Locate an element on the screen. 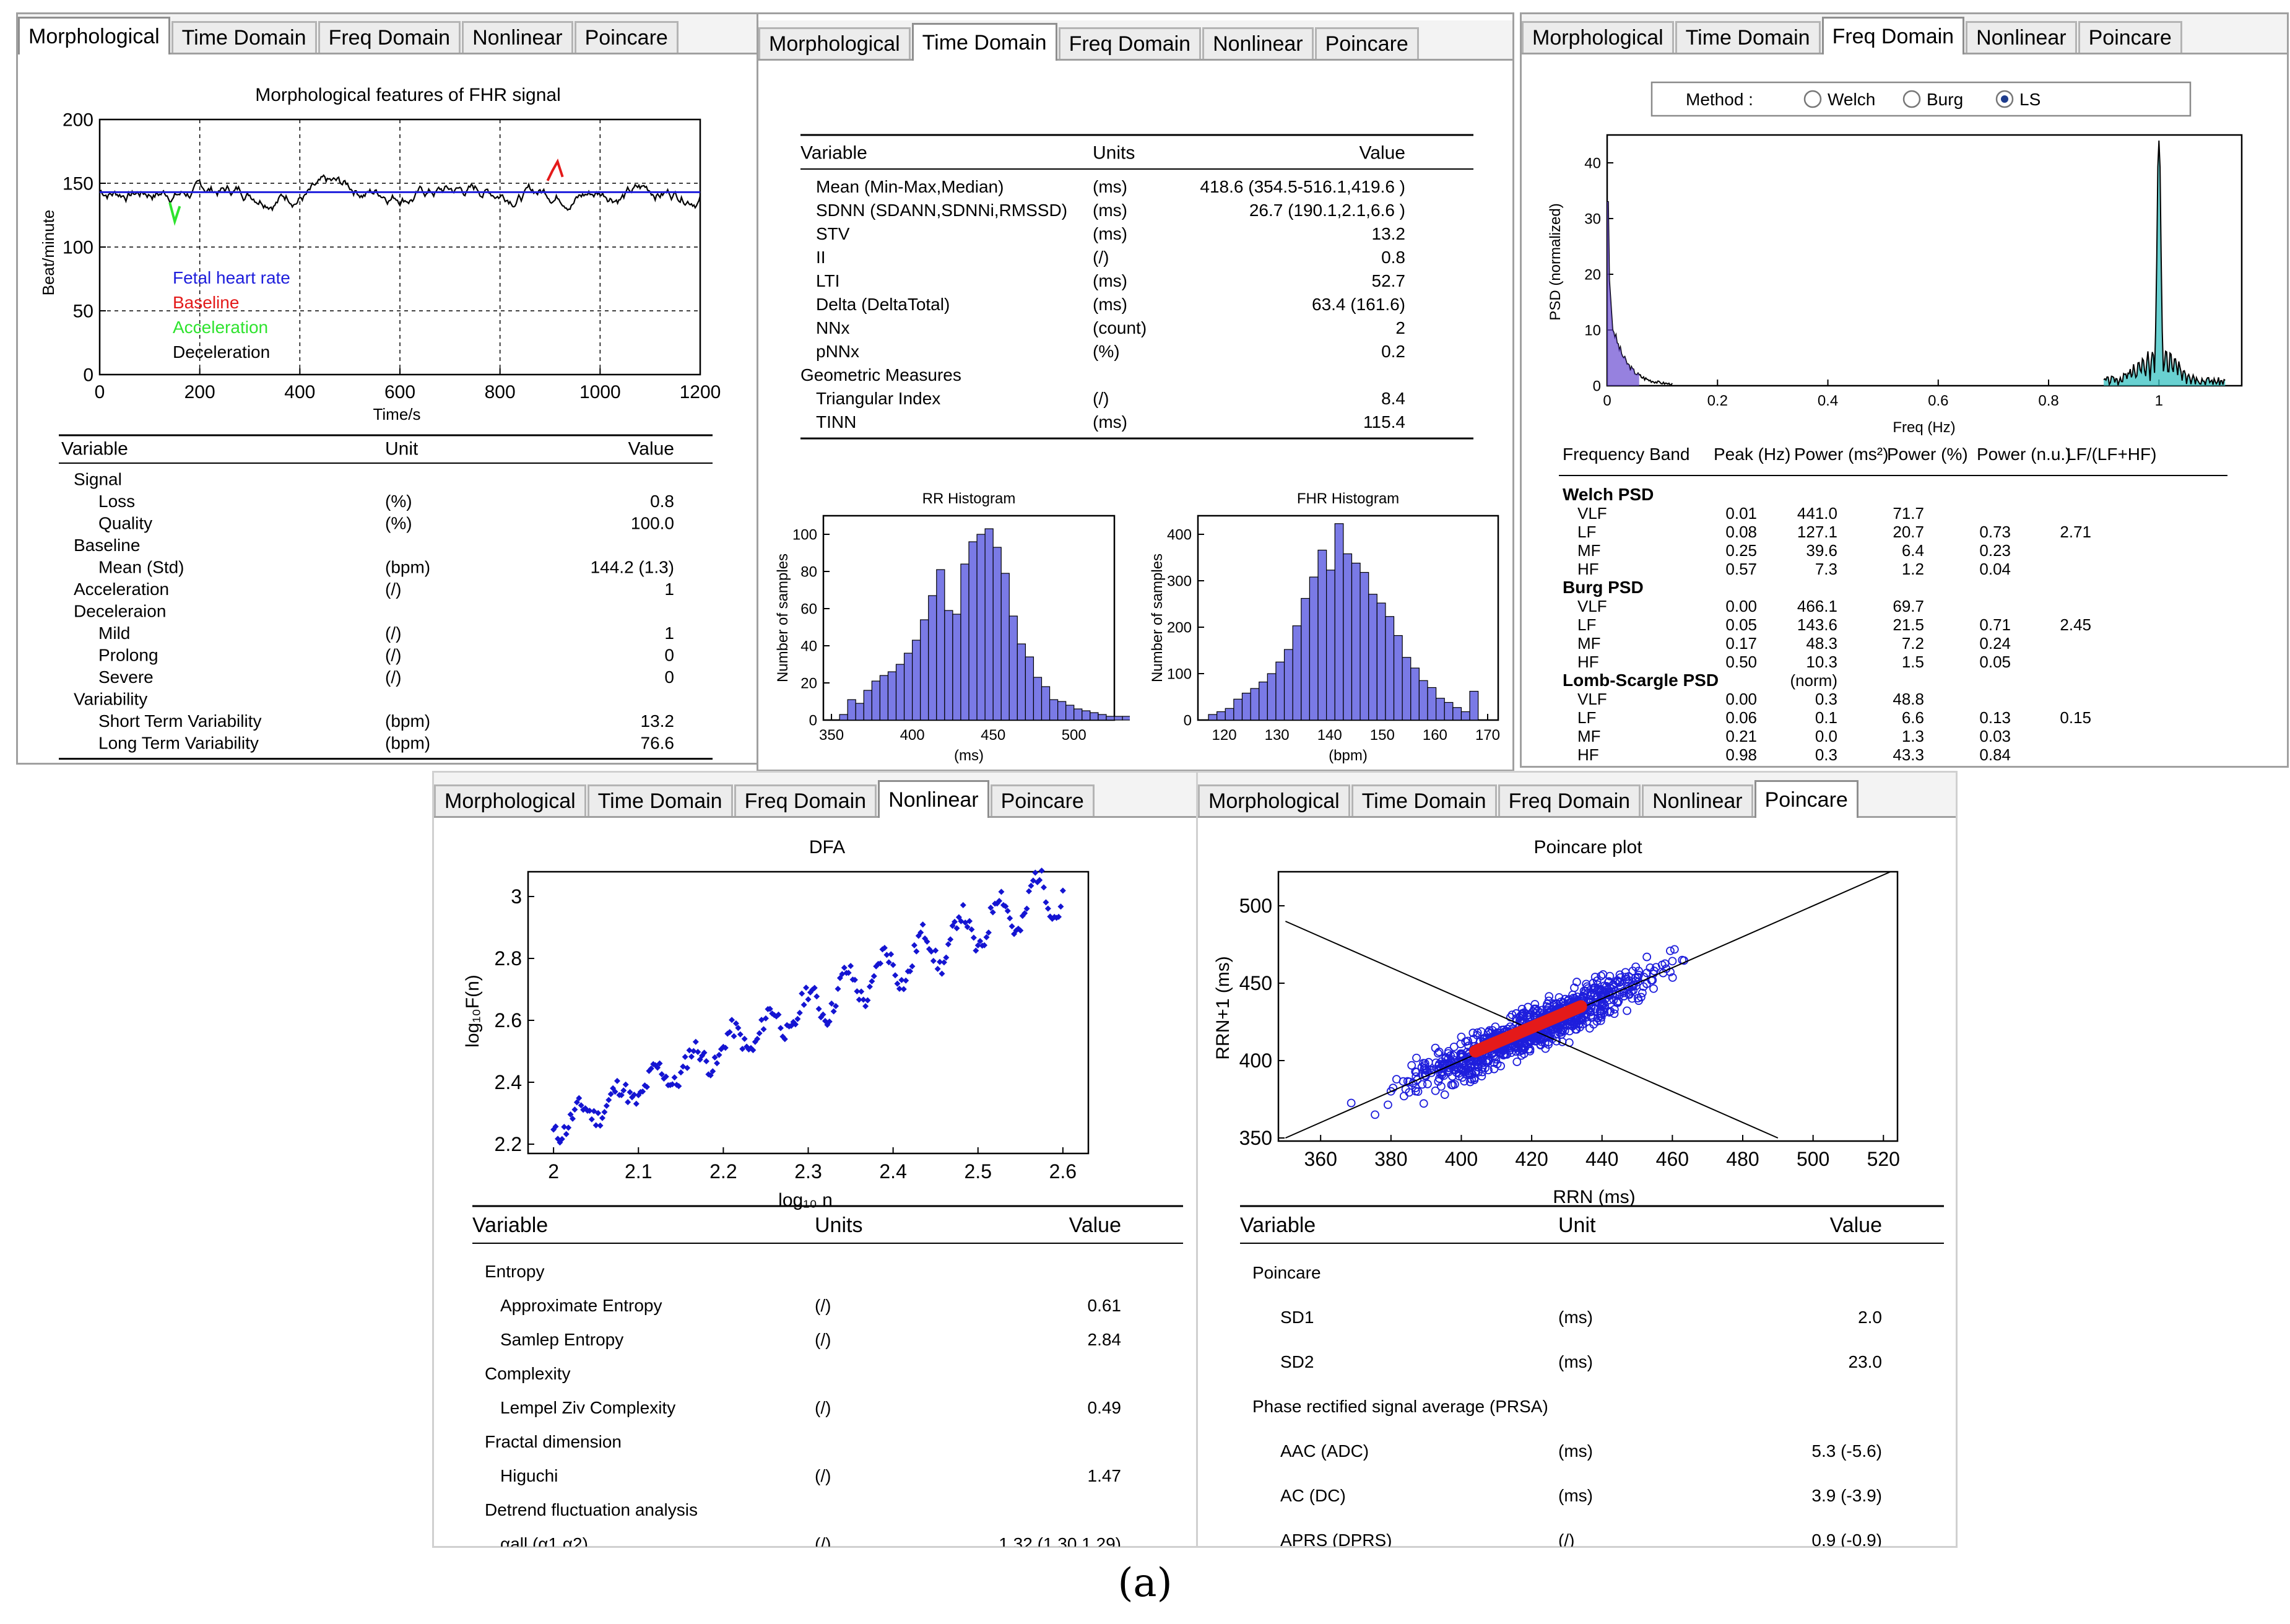 Image resolution: width=2290 pixels, height=1624 pixels. freq-cell: 0.17 is located at coordinates (1741, 644).